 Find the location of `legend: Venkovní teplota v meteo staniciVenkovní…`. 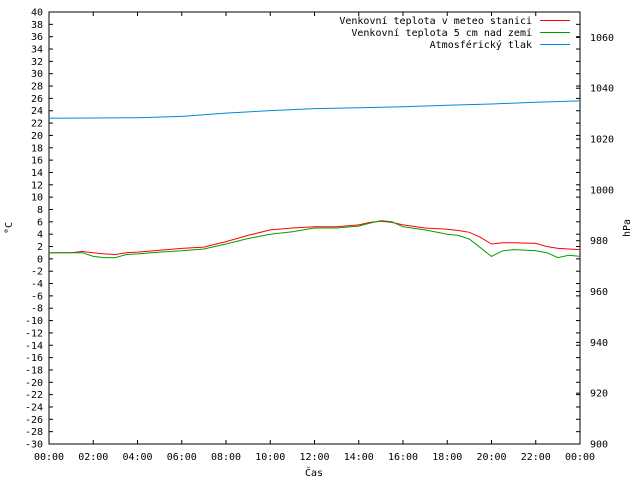

legend: Venkovní teplota v meteo staniciVenkovní… is located at coordinates (454, 33).